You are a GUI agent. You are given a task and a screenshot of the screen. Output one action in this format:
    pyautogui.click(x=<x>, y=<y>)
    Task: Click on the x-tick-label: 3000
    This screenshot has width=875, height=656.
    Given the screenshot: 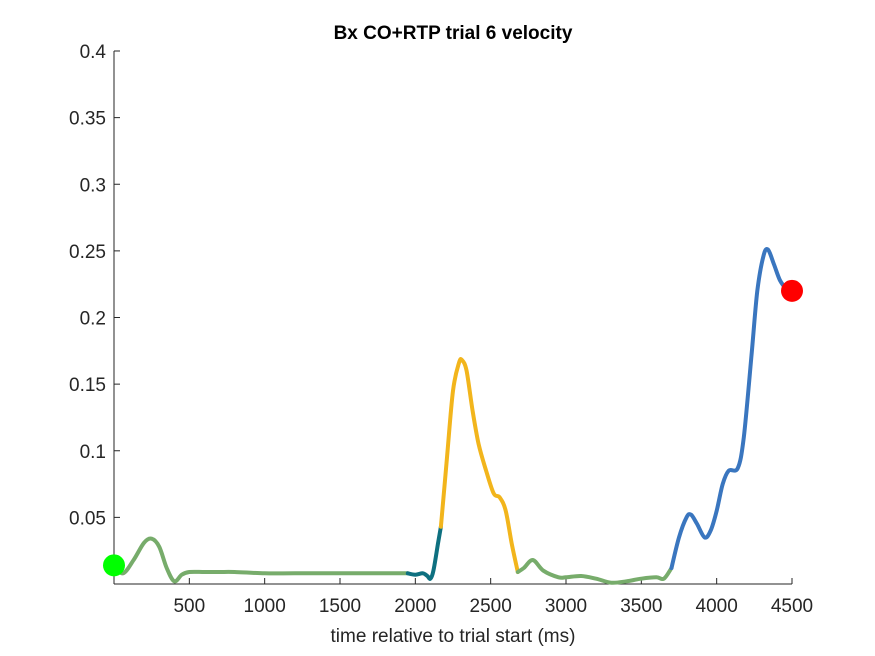 What is the action you would take?
    pyautogui.click(x=566, y=606)
    